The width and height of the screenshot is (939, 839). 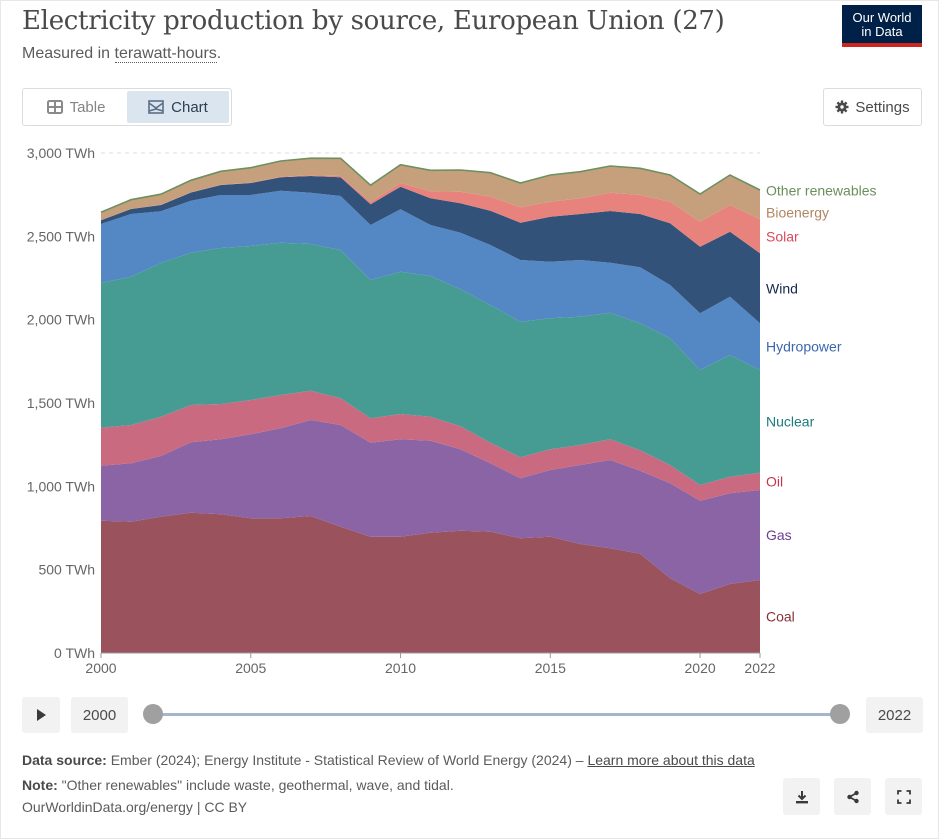 What do you see at coordinates (500, 714) in the screenshot?
I see `timeline-track` at bounding box center [500, 714].